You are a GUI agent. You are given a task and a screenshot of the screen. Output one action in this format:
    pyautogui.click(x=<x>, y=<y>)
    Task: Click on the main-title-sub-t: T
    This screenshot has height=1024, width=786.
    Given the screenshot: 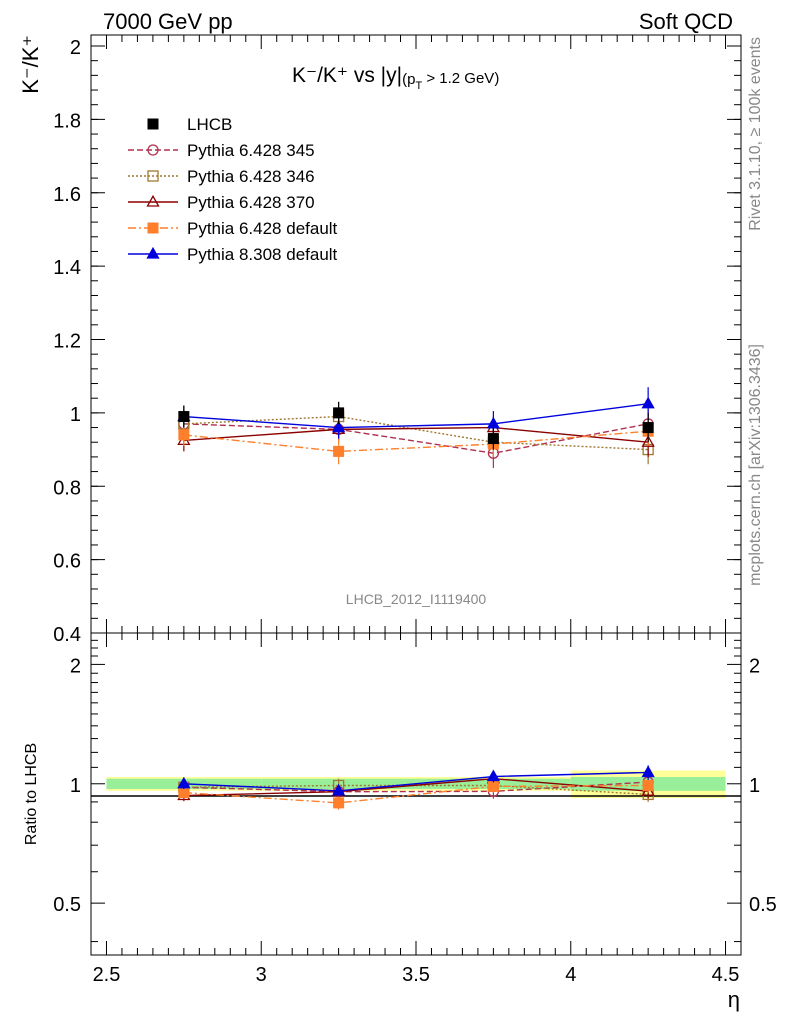 What is the action you would take?
    pyautogui.click(x=418, y=86)
    